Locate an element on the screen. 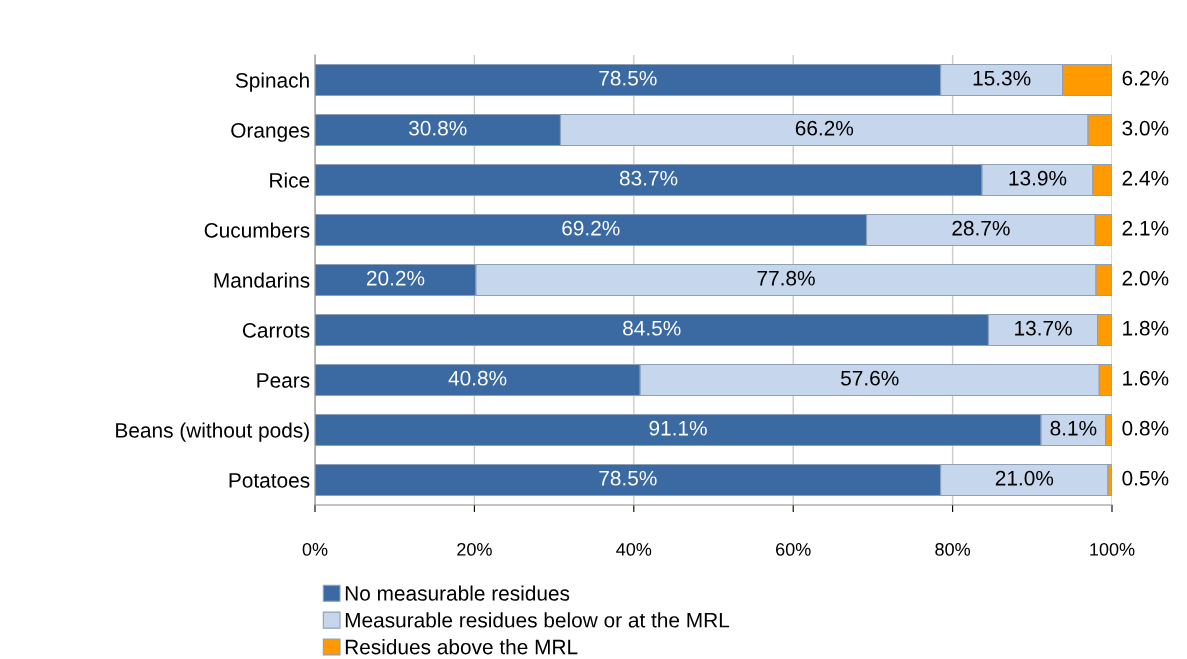 Image resolution: width=1187 pixels, height=659 pixels. data-label: 6.2% is located at coordinates (1145, 78).